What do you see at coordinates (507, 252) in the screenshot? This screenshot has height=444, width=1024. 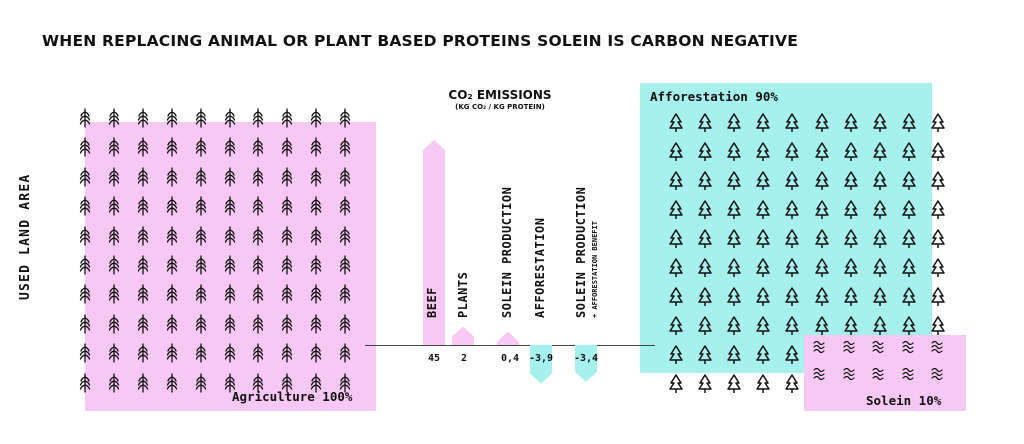 I see `category-label-solein-production: SOLEIN PRODUCTION` at bounding box center [507, 252].